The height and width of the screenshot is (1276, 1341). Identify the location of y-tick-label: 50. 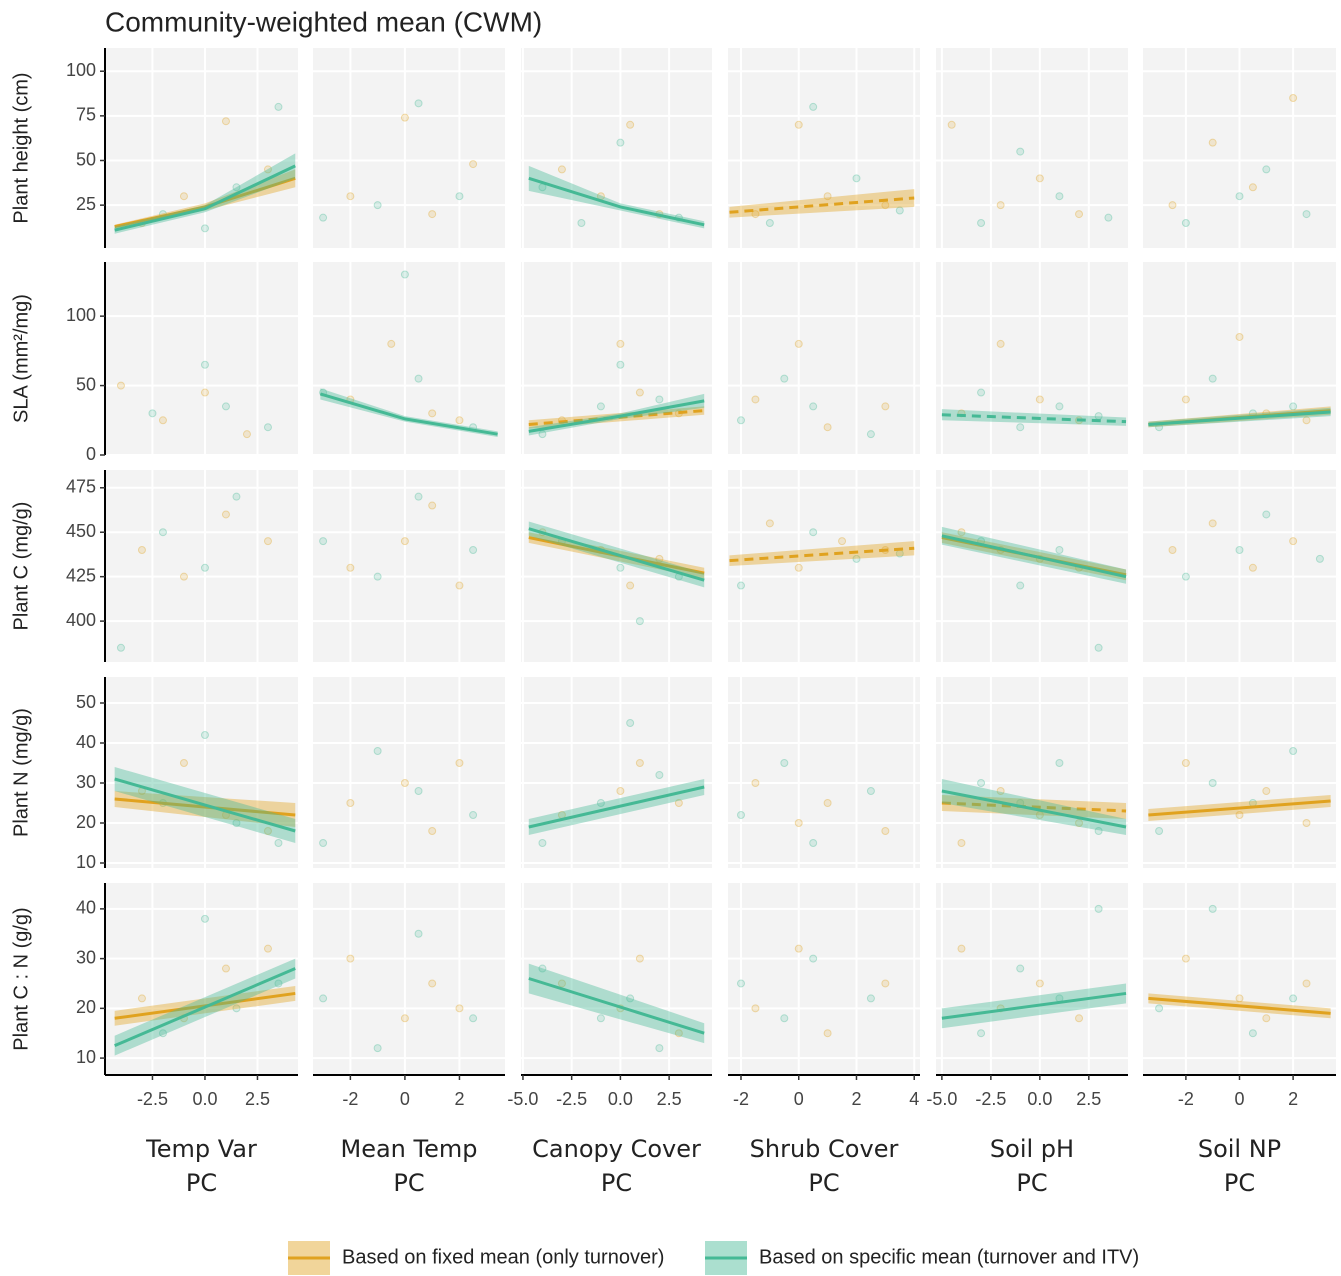
(86, 384).